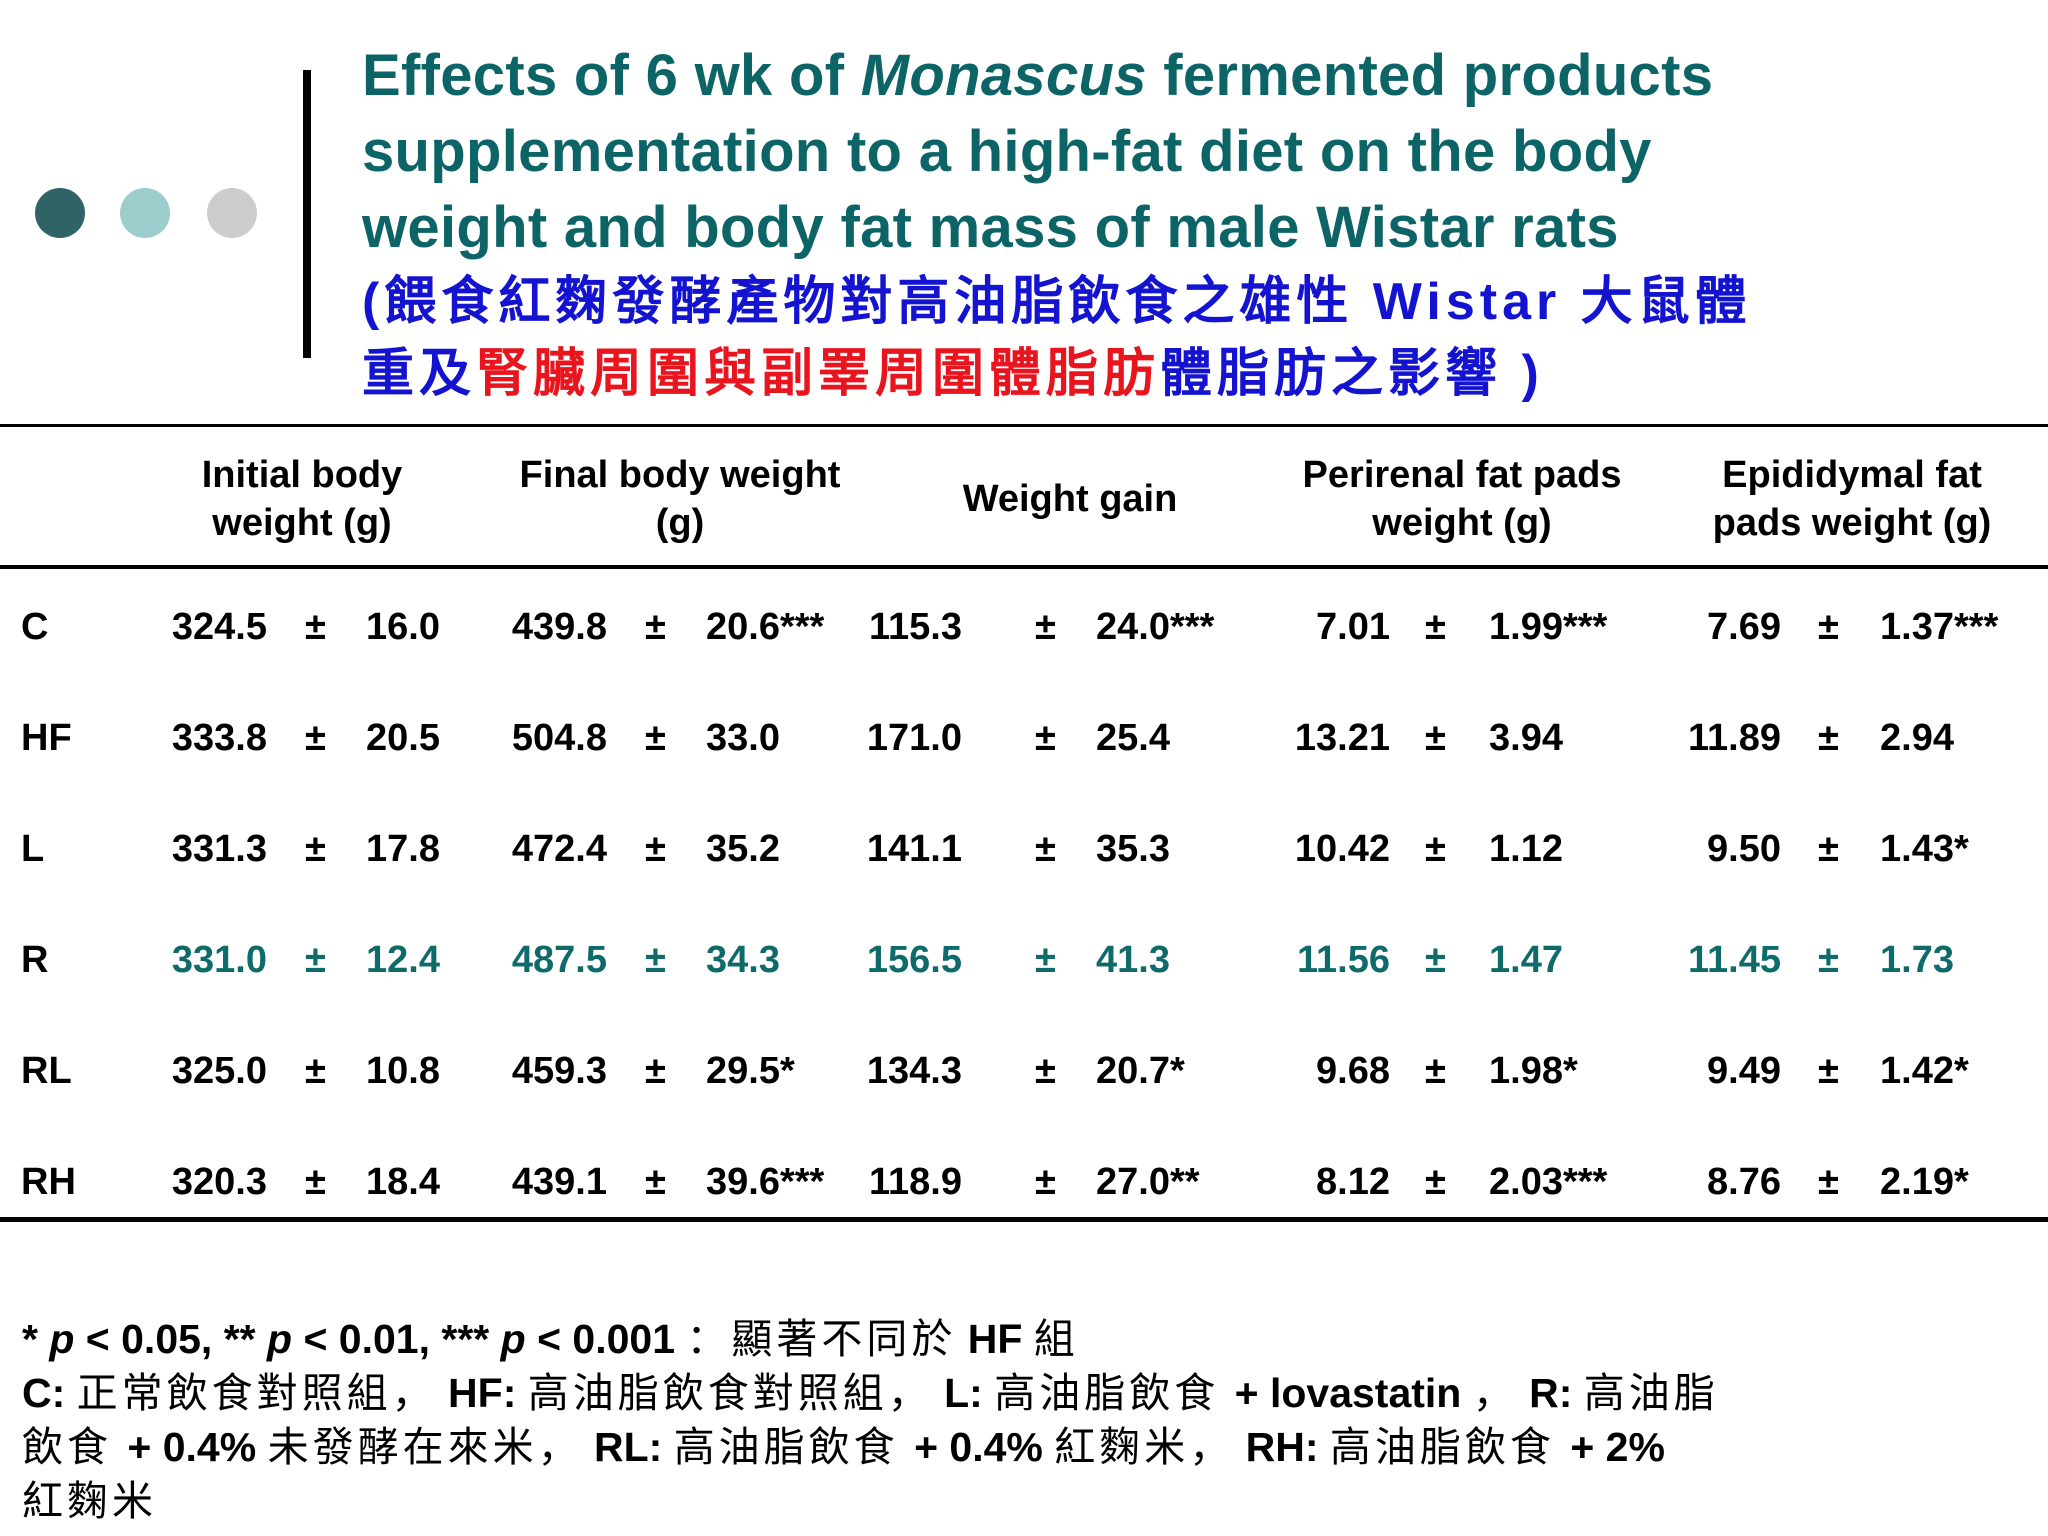 The image size is (2048, 1536). What do you see at coordinates (1140, 1071) in the screenshot?
I see `cell-sd: 20.7*` at bounding box center [1140, 1071].